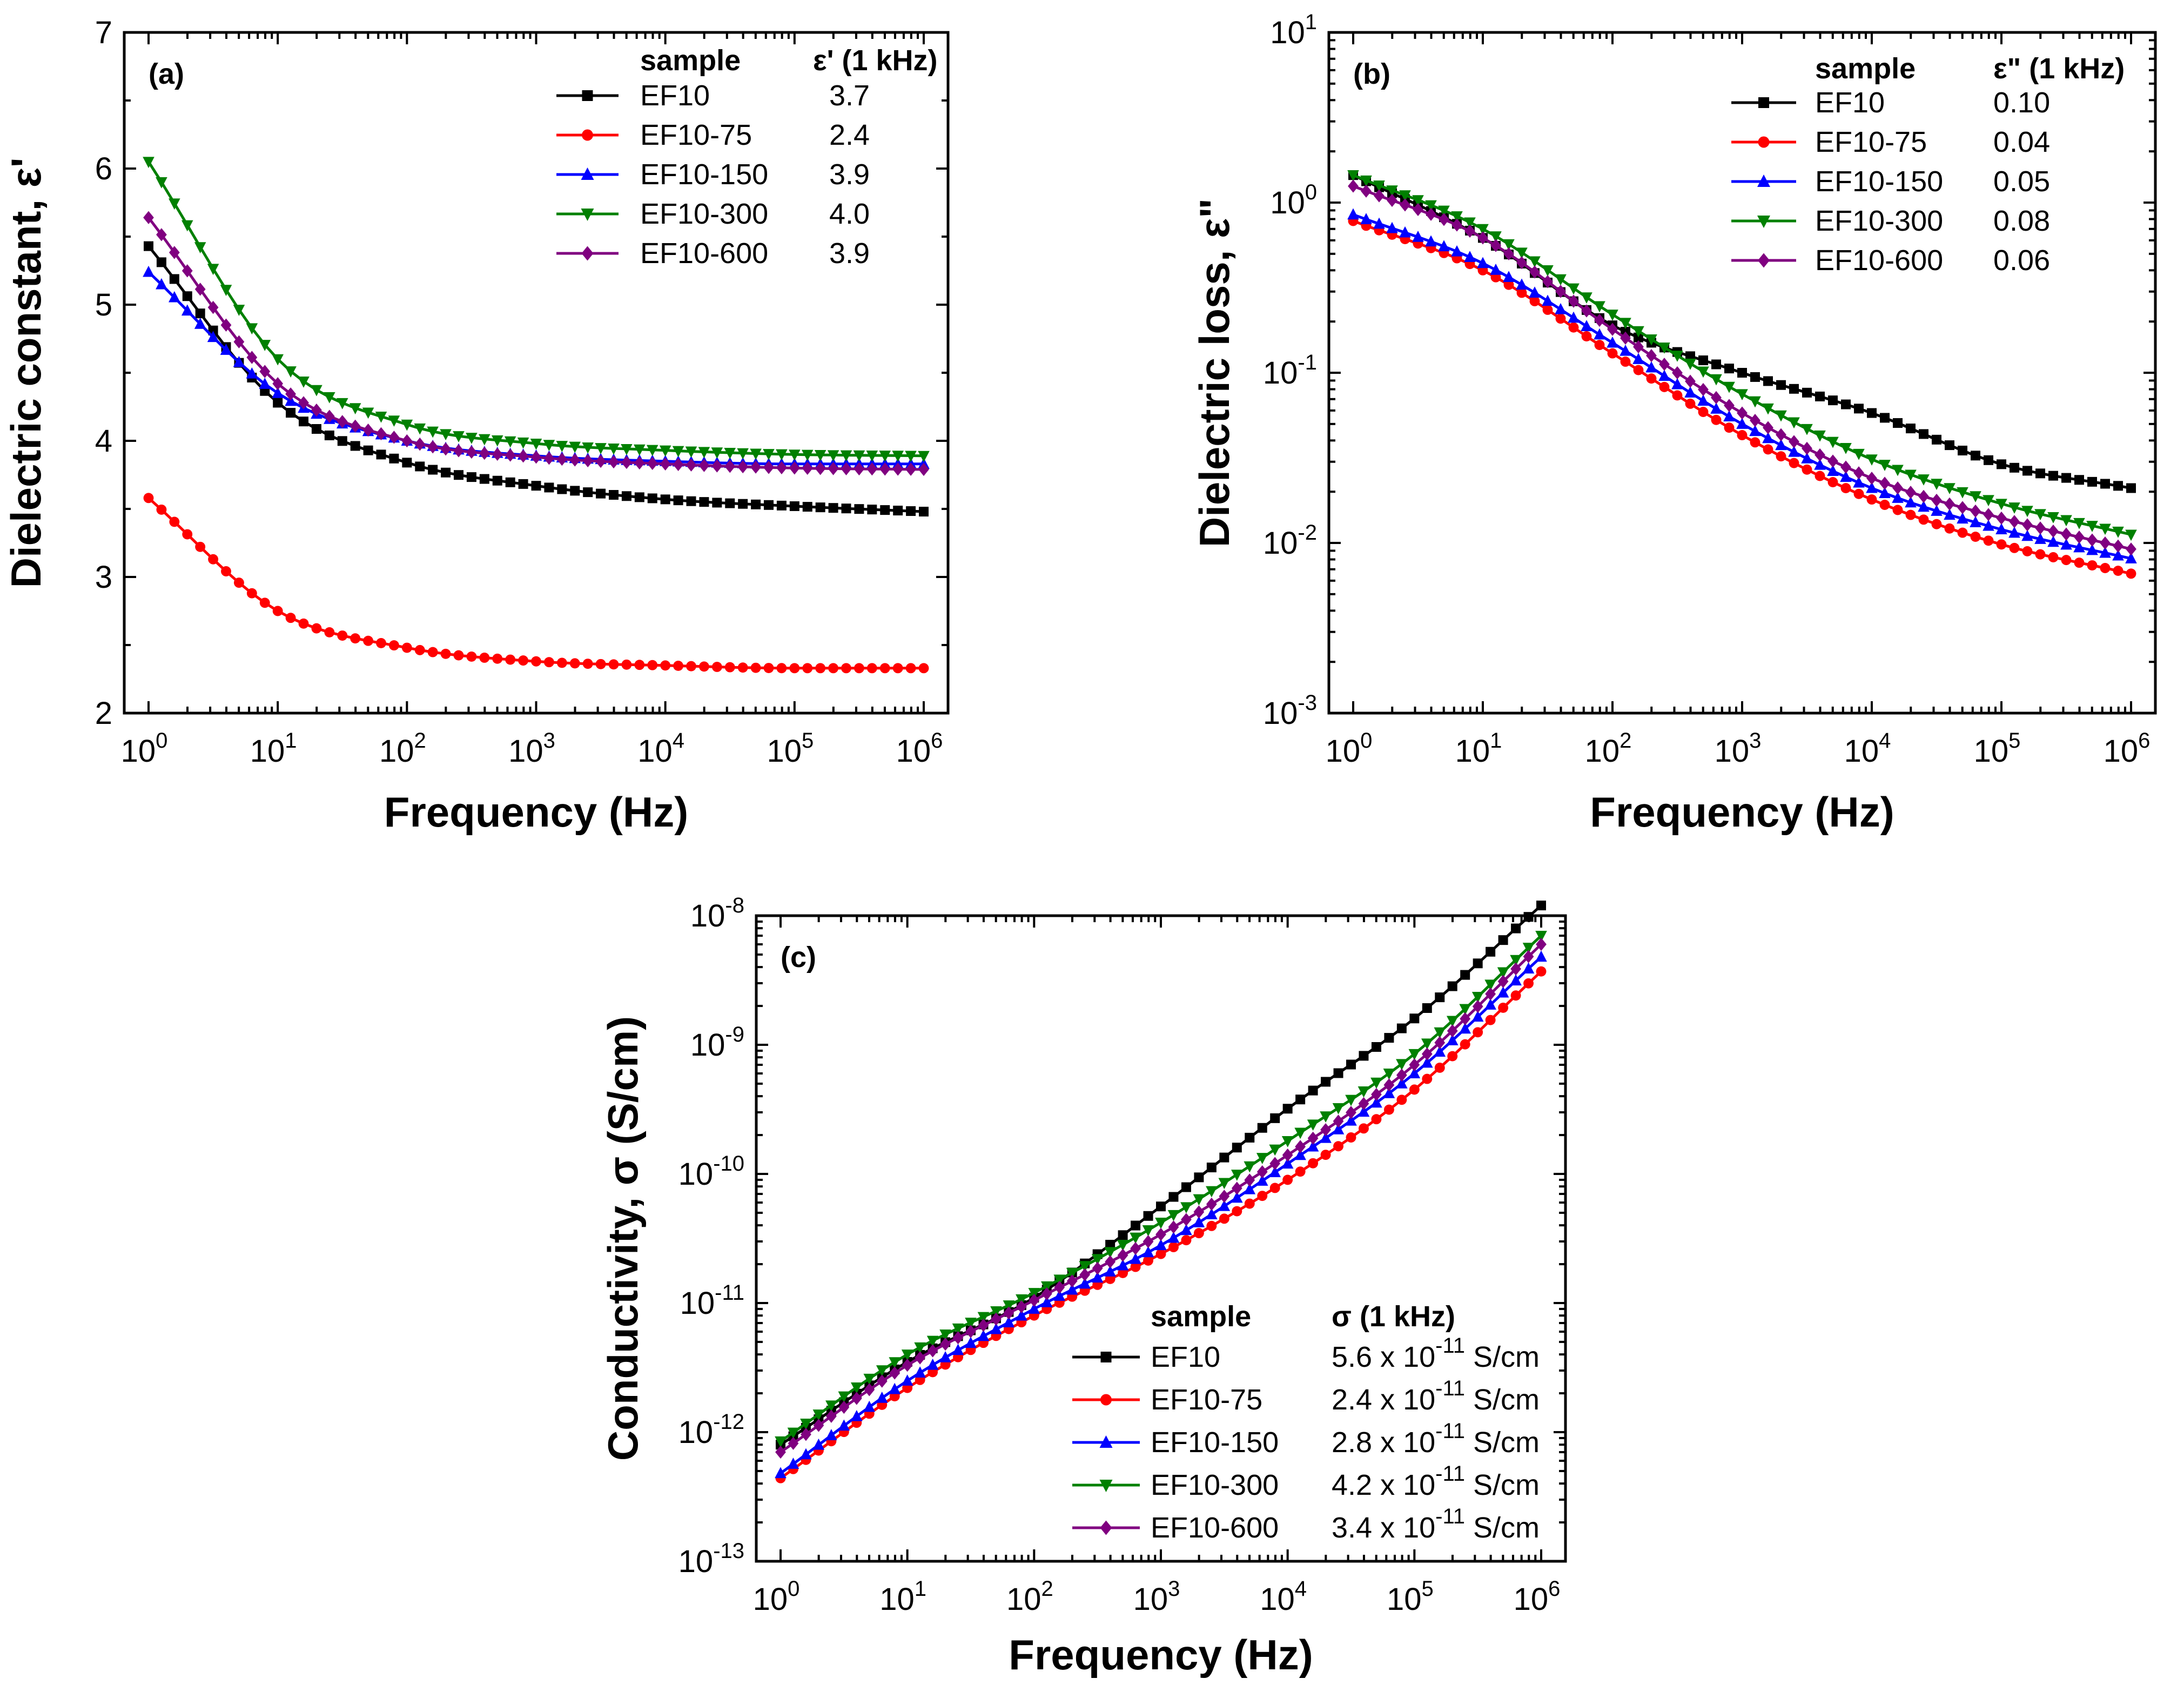 The image size is (2184, 1692). Describe the element at coordinates (1215, 1528) in the screenshot. I see `legend-label: EF10-600` at that location.